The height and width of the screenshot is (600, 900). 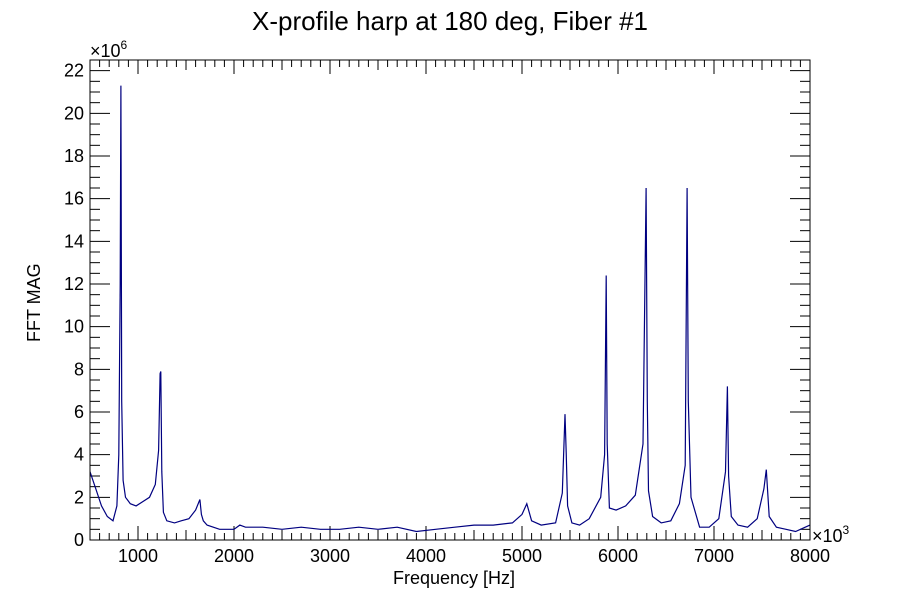 I want to click on svg-text: ×10³, so click(x=831, y=534).